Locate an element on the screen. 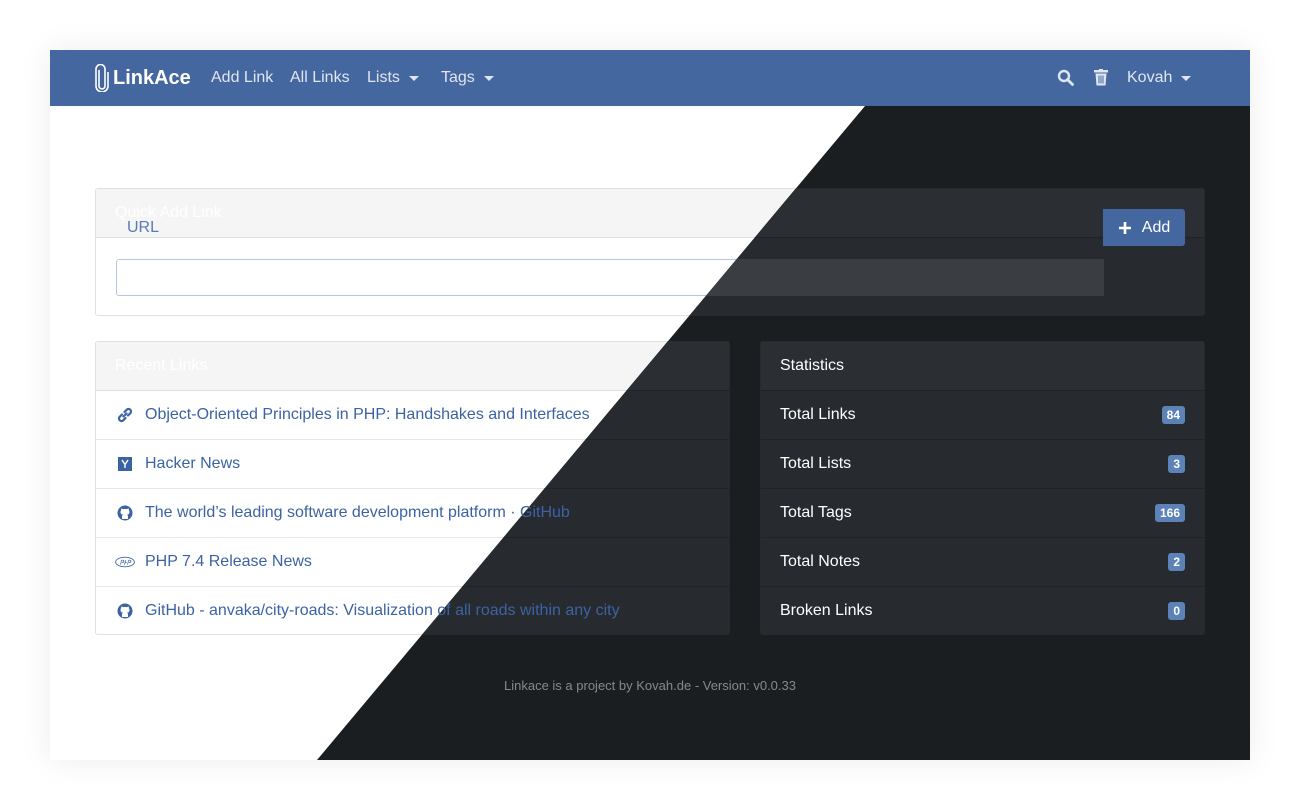  stat-badge: 0 is located at coordinates (1176, 610).